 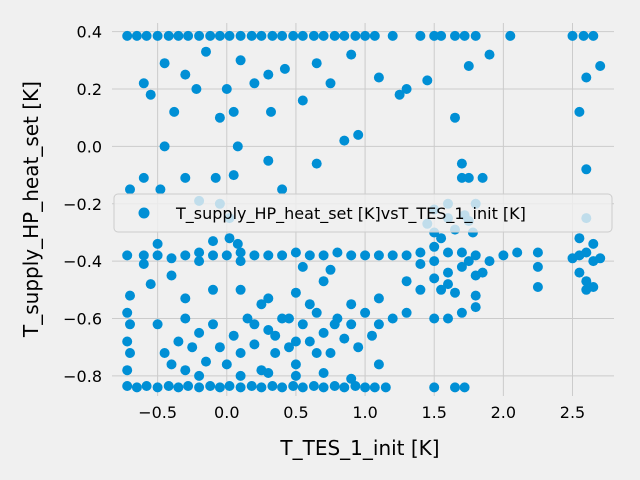 I want to click on x-axis-label: T_TES_1_init [K], so click(x=359, y=448).